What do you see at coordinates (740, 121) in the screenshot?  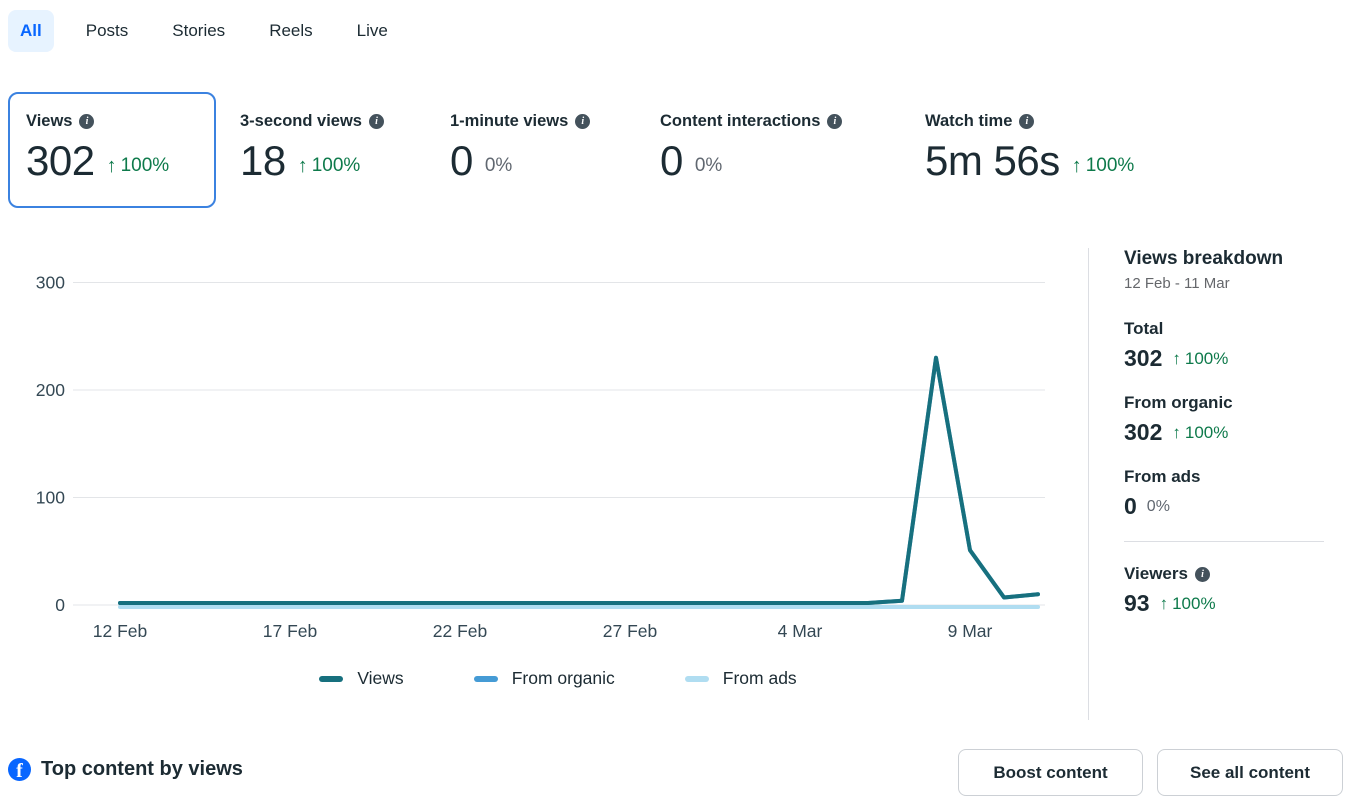 I see `metric-label: Content interactions` at bounding box center [740, 121].